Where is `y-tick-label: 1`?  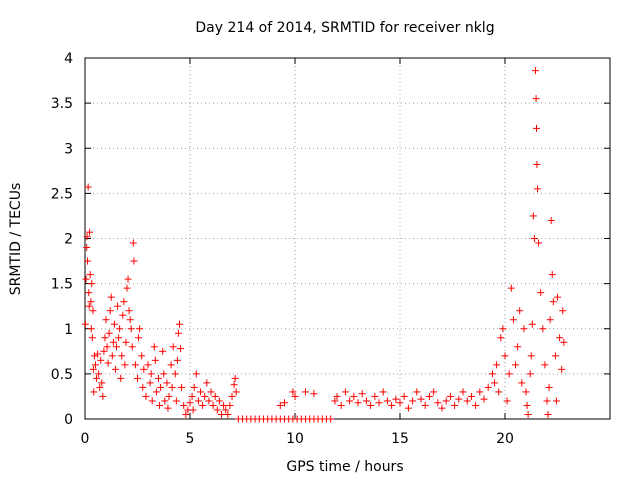 y-tick-label: 1 is located at coordinates (68, 330).